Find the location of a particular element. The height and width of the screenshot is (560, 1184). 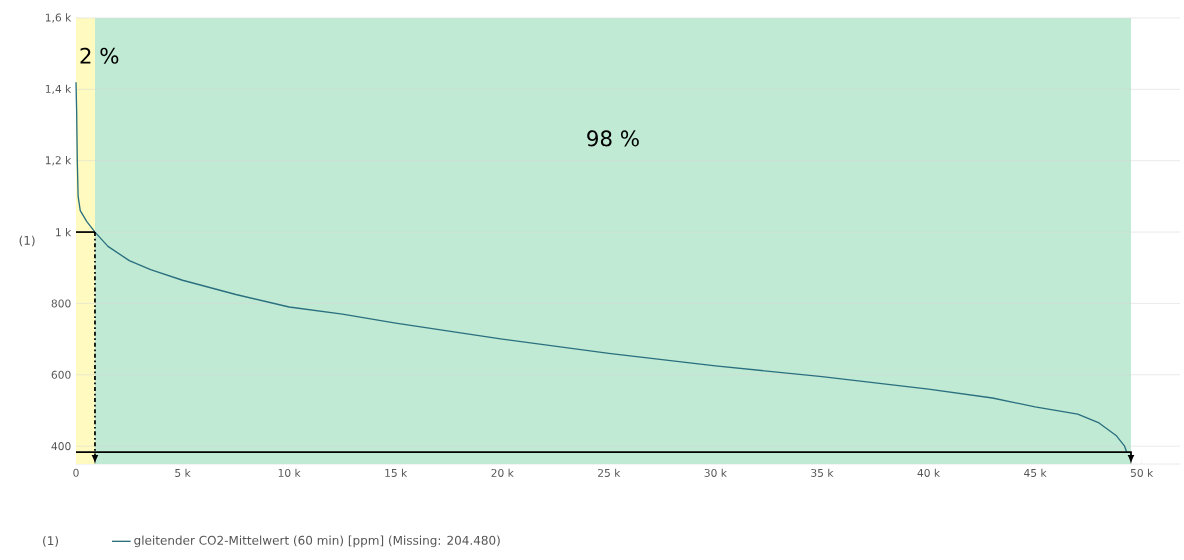

legend-title: (1) is located at coordinates (51, 541).